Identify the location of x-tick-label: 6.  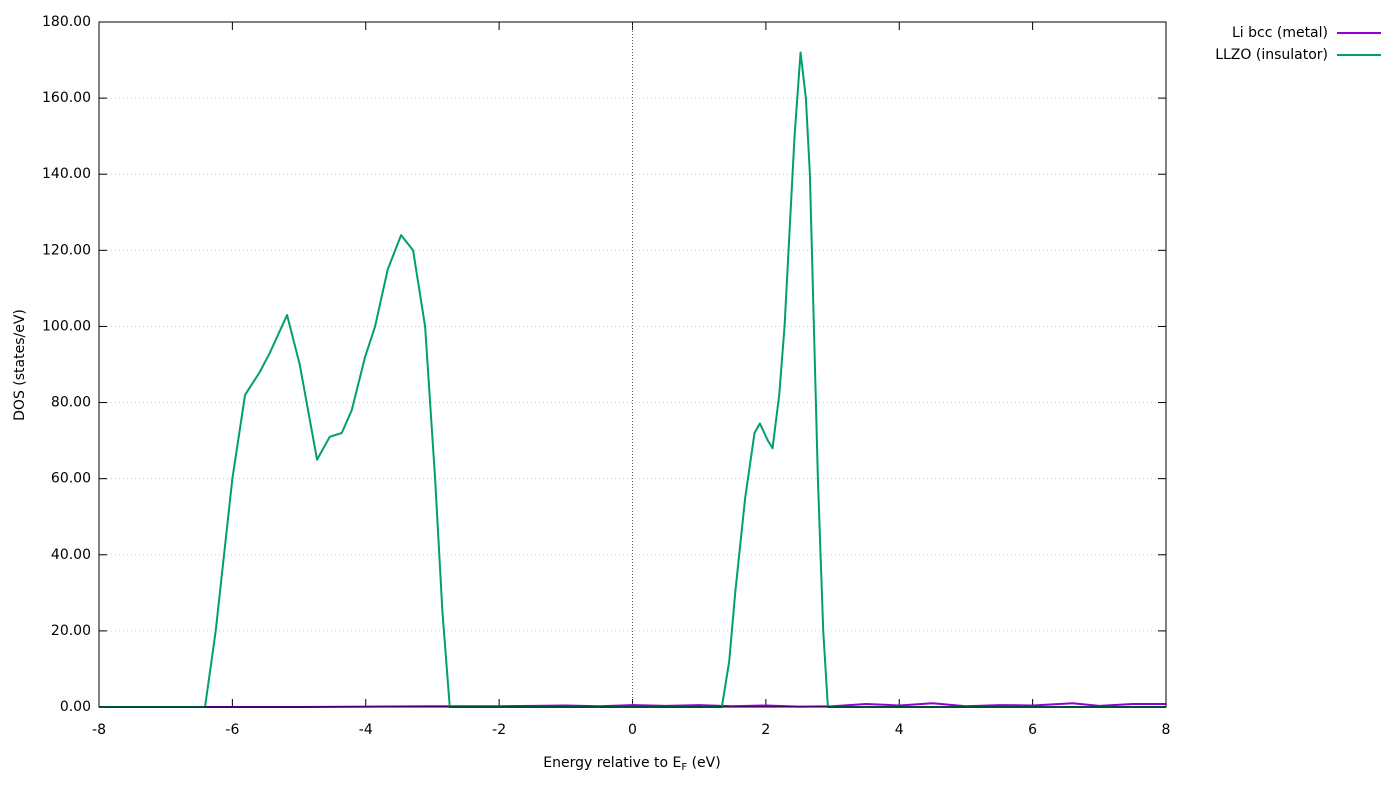
(1032, 730).